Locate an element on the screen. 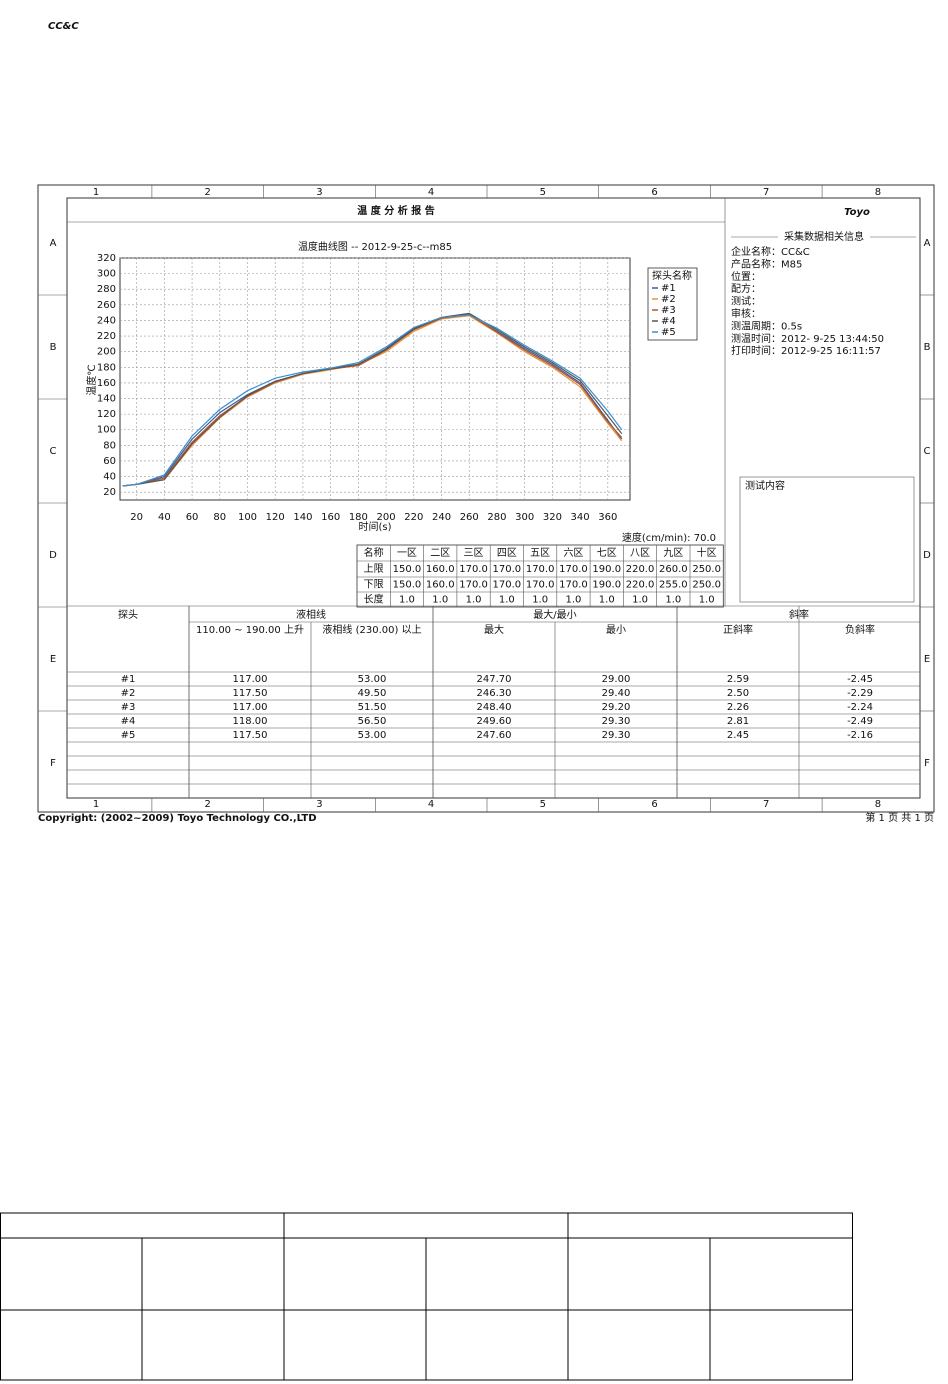 Image resolution: width=948 pixels, height=1384 pixels. legend-label: #4 is located at coordinates (668, 321).